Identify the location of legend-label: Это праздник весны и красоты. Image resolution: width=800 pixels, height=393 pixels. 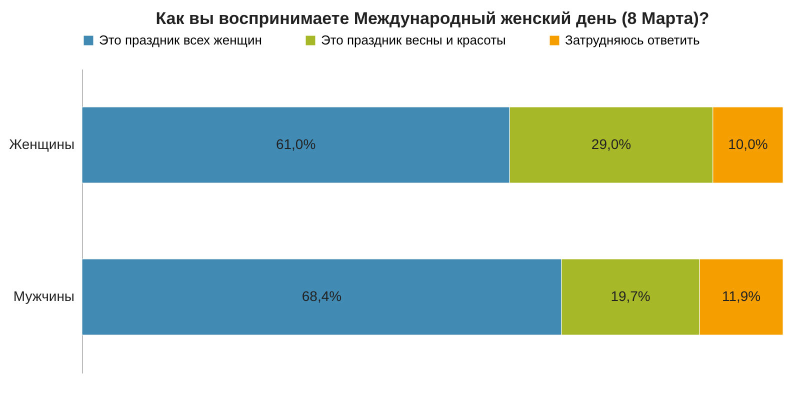
(413, 40).